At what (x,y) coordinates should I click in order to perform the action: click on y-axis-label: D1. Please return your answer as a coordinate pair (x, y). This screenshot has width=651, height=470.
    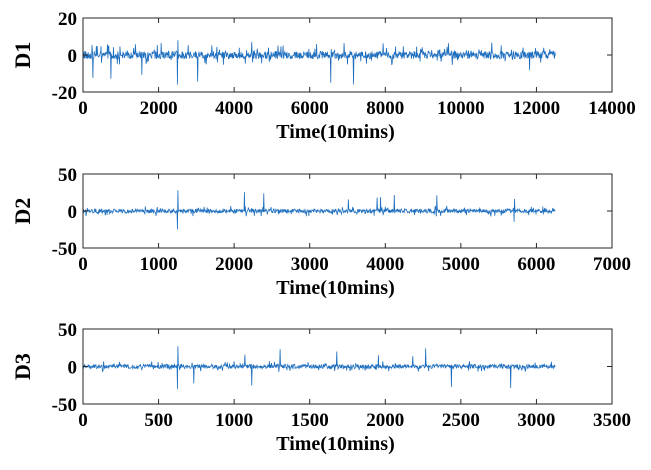
    Looking at the image, I should click on (22, 55).